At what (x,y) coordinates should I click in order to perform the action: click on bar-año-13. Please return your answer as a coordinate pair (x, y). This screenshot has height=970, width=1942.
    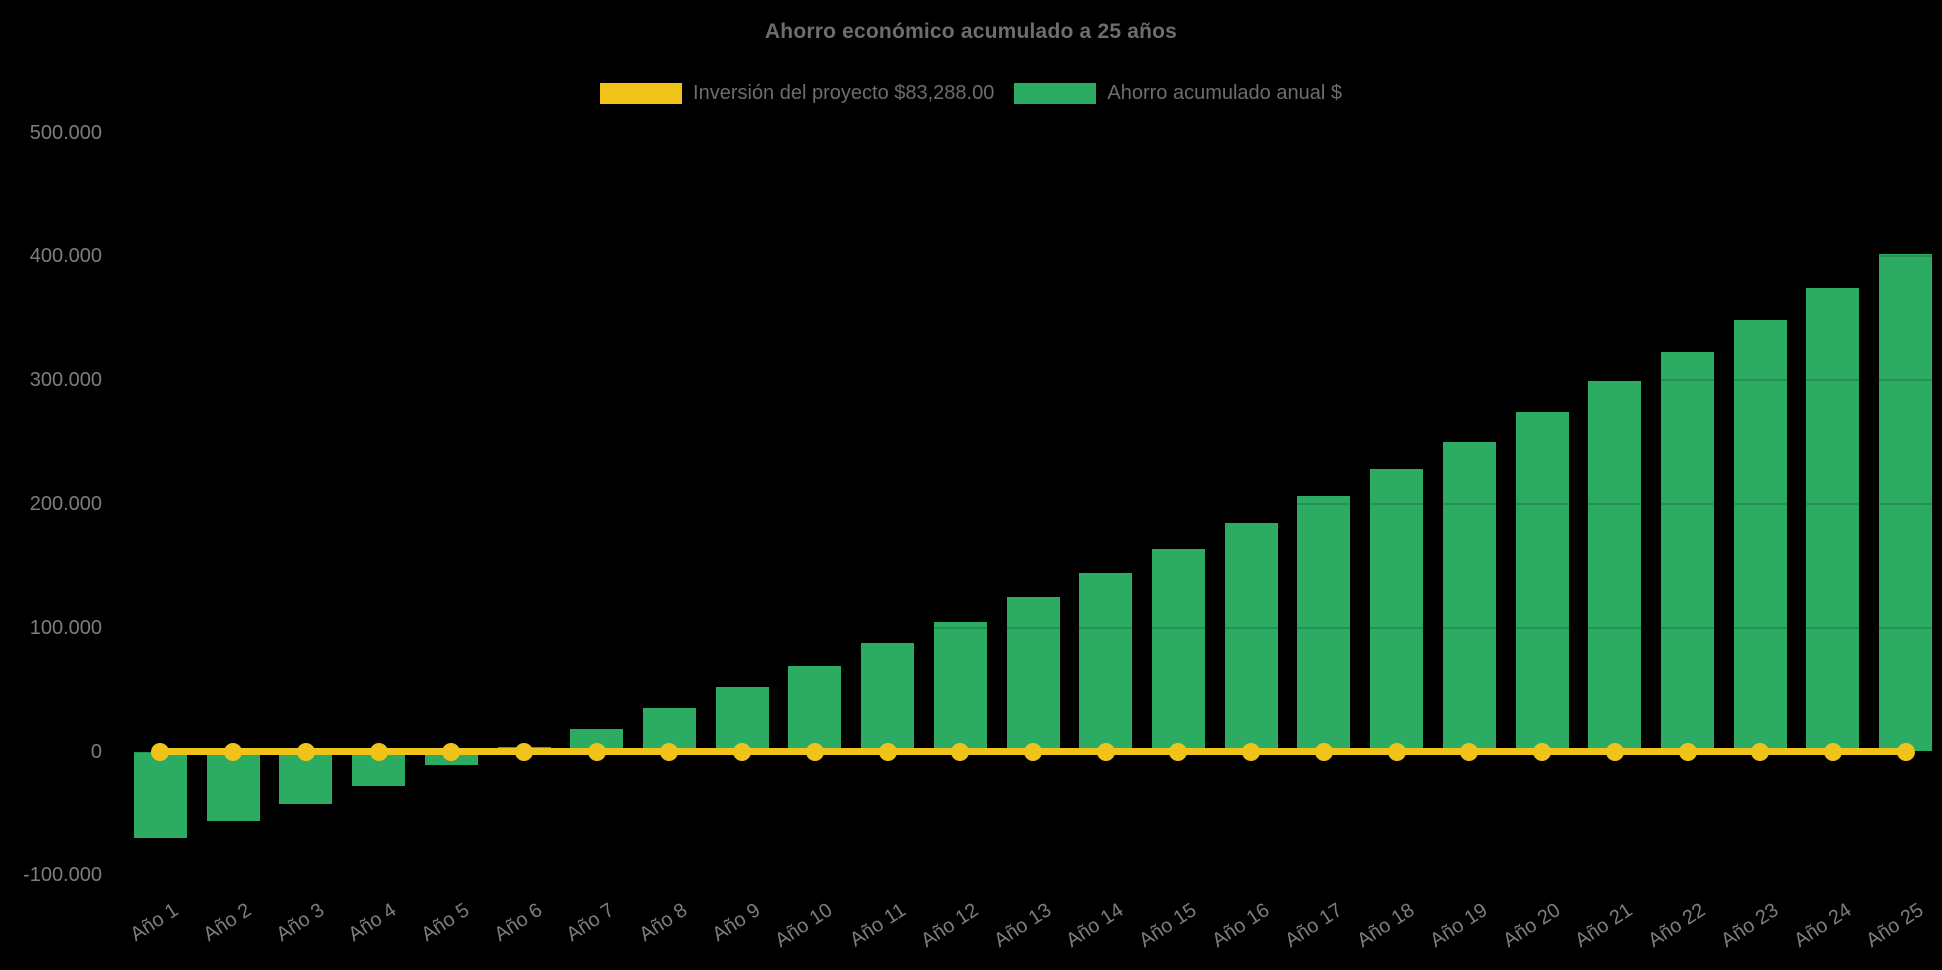
    Looking at the image, I should click on (1033, 674).